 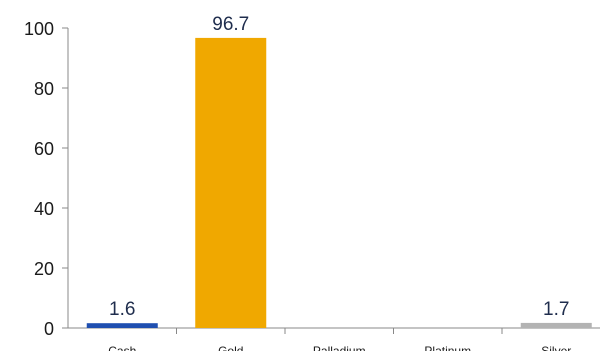 I want to click on bar-gold, so click(x=231, y=183).